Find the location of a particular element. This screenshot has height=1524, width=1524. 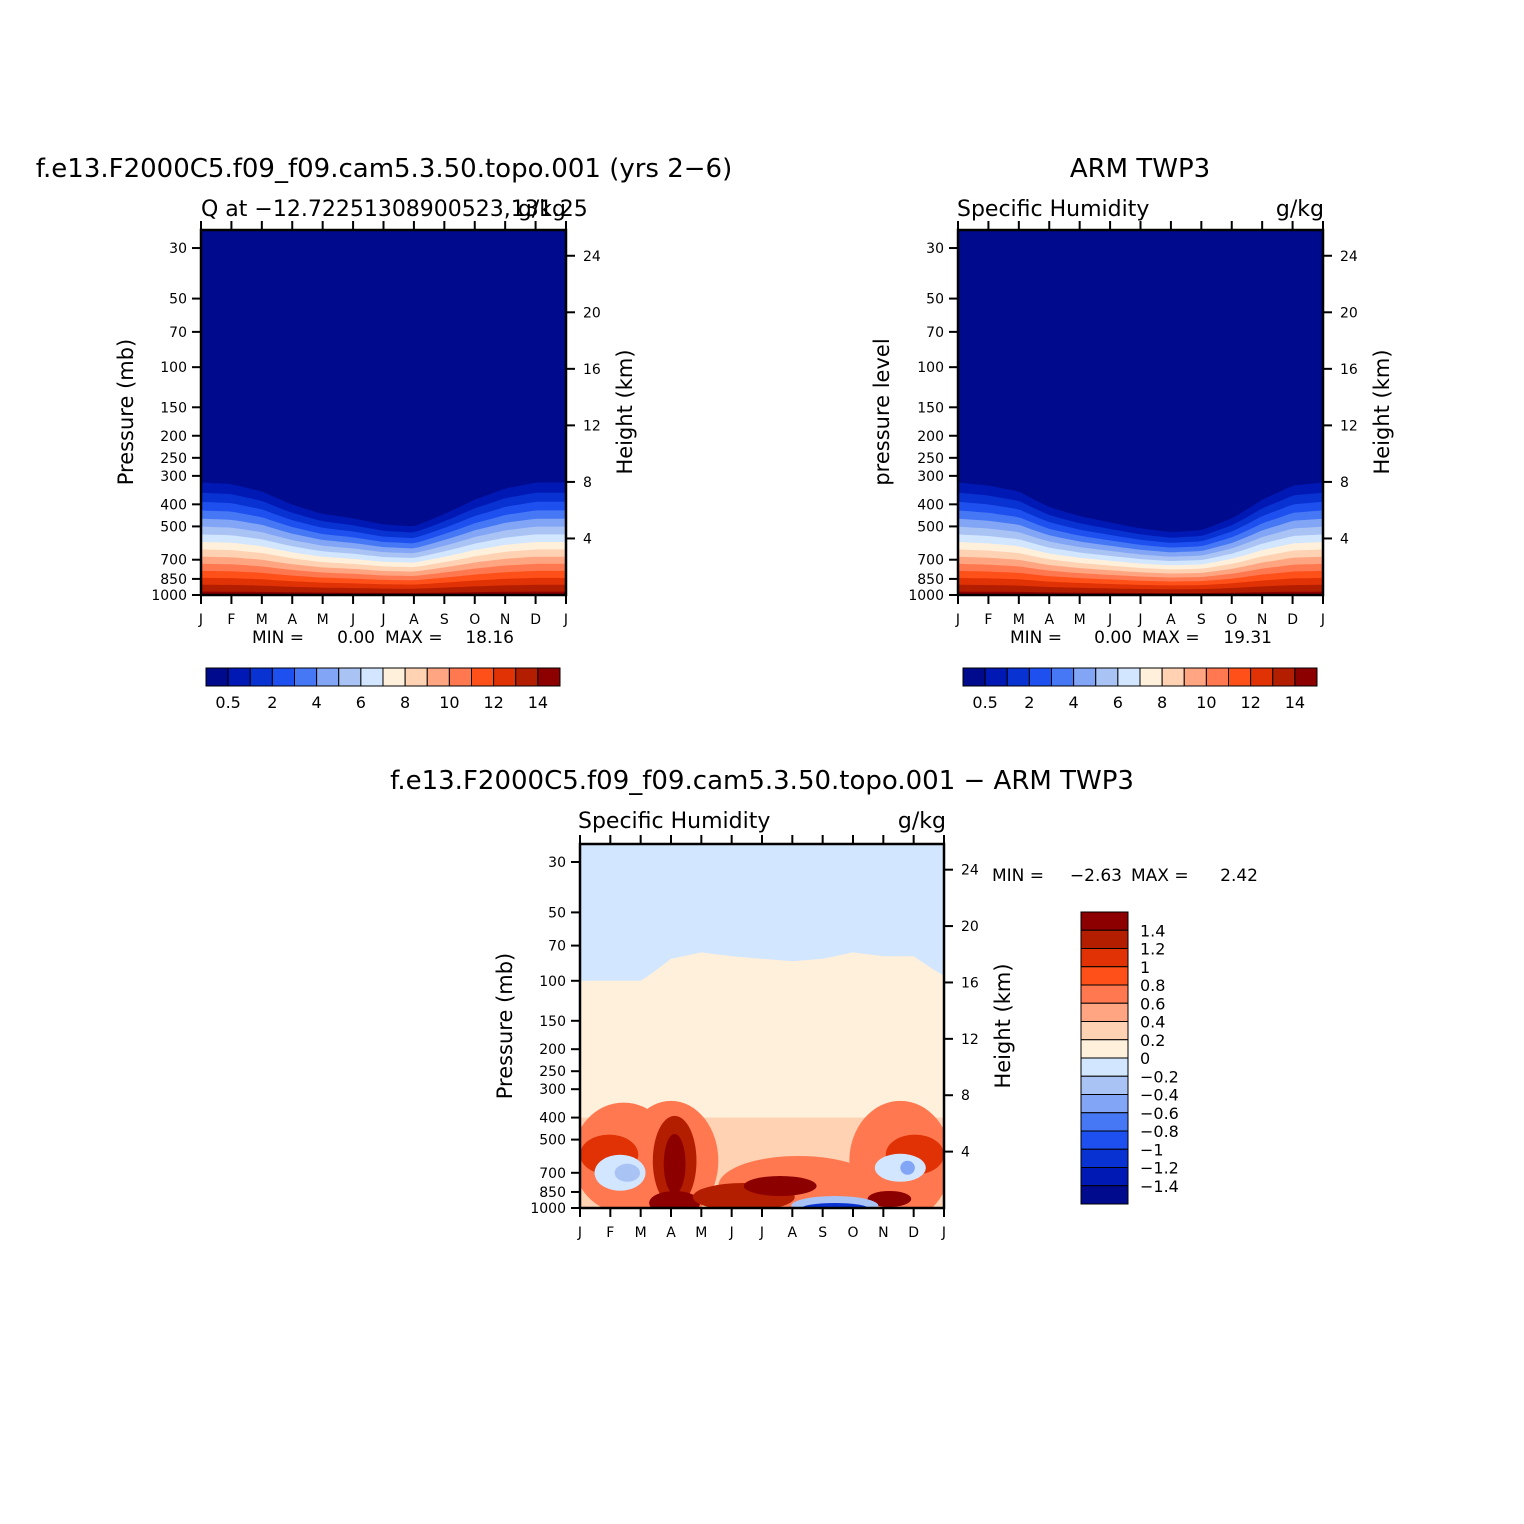

panel-obs-colorbar: 0.5 2 4 6 8 10 12 14 is located at coordinates (1140, 689).